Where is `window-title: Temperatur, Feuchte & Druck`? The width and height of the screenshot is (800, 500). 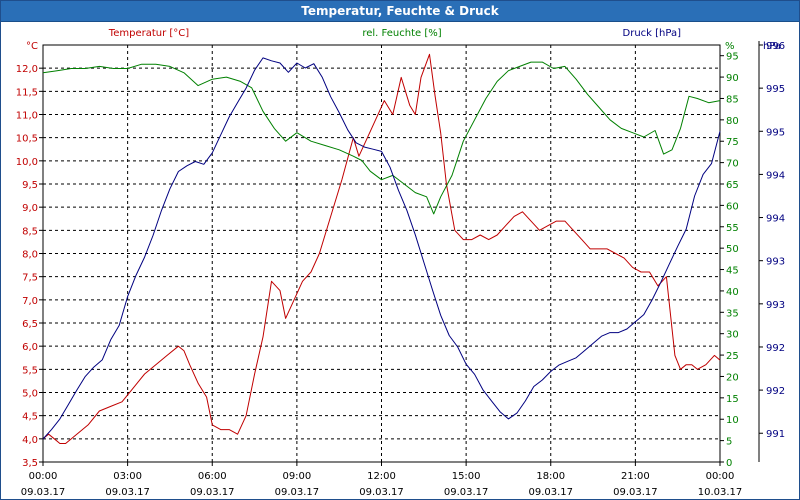 window-title: Temperatur, Feuchte & Druck is located at coordinates (400, 11).